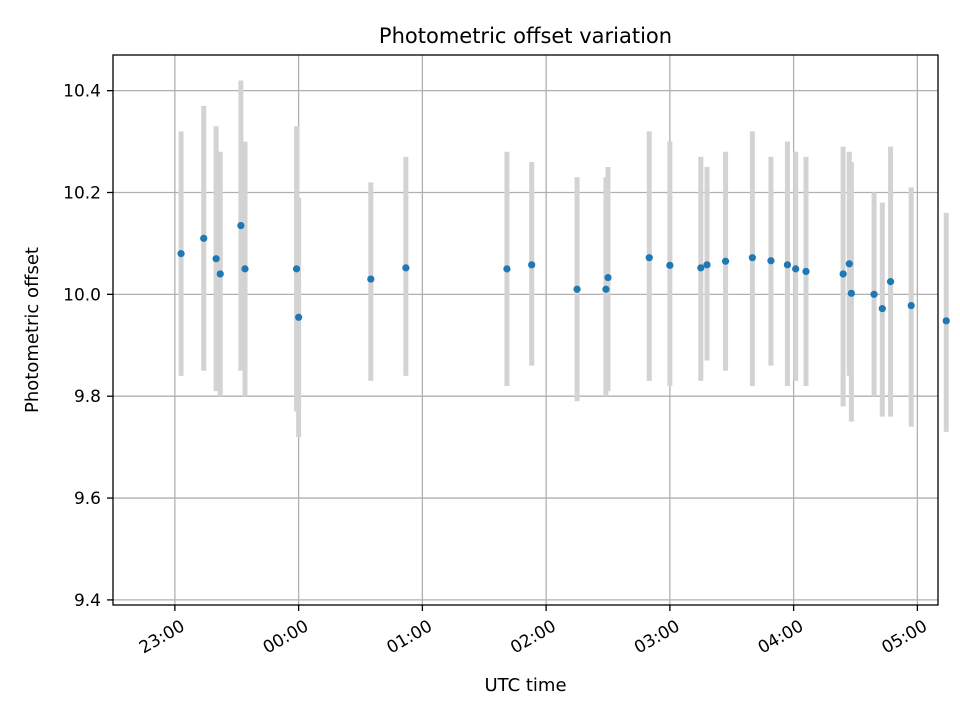  I want to click on x-axis-label: UTC time, so click(525, 685).